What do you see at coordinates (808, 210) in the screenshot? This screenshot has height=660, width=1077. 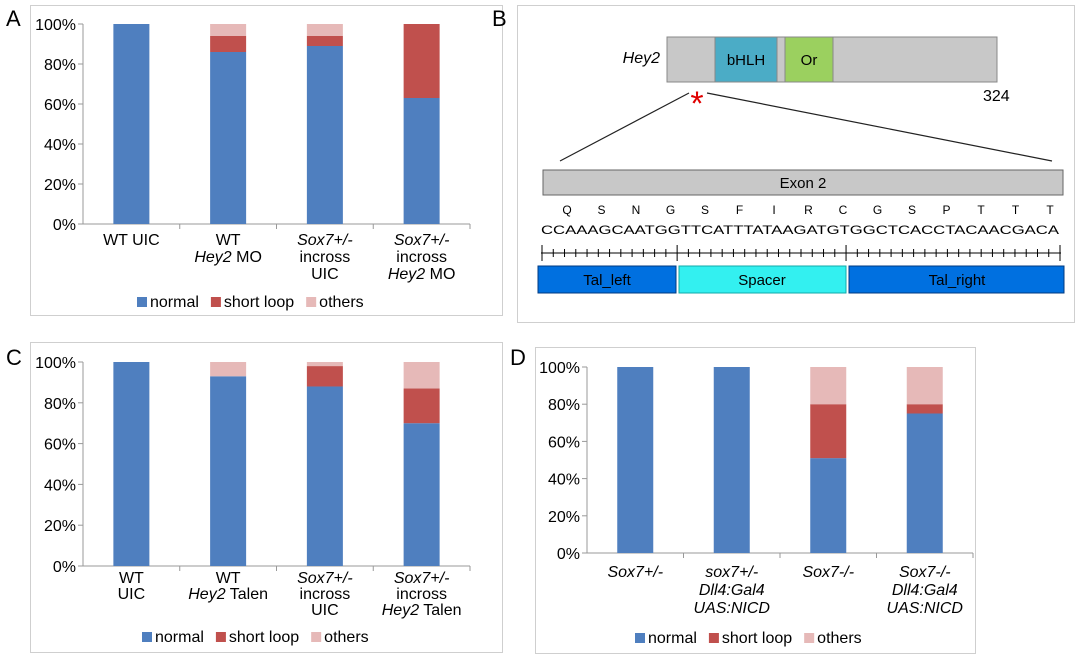 I see `amino-acid: R` at bounding box center [808, 210].